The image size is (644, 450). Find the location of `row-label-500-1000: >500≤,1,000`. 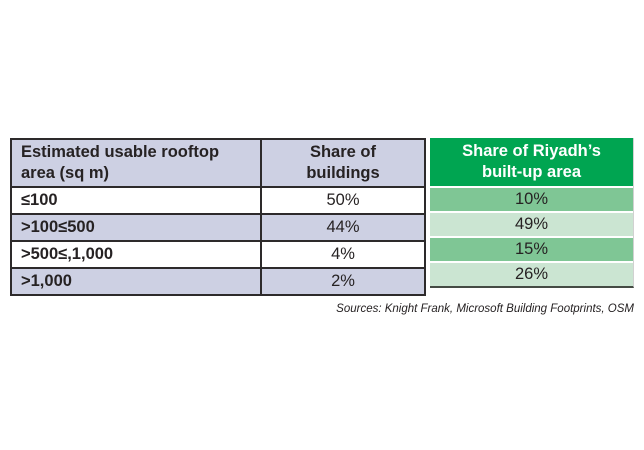

row-label-500-1000: >500≤,1,000 is located at coordinates (137, 254).